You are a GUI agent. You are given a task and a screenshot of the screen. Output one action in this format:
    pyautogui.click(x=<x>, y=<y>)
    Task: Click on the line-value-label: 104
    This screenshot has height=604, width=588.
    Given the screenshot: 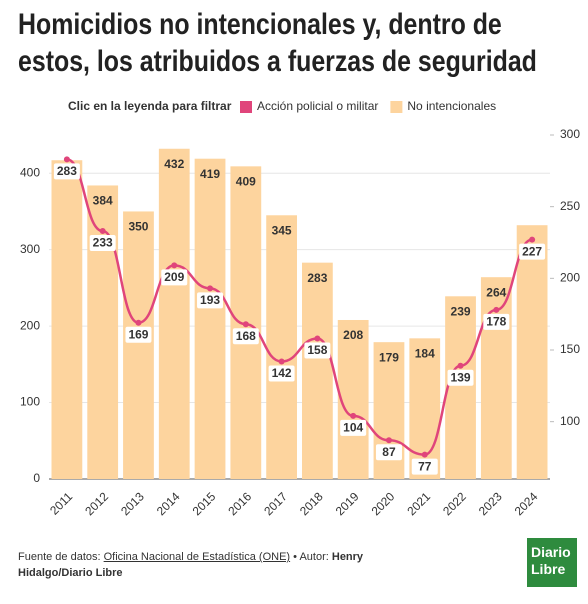 What is the action you would take?
    pyautogui.click(x=353, y=428)
    